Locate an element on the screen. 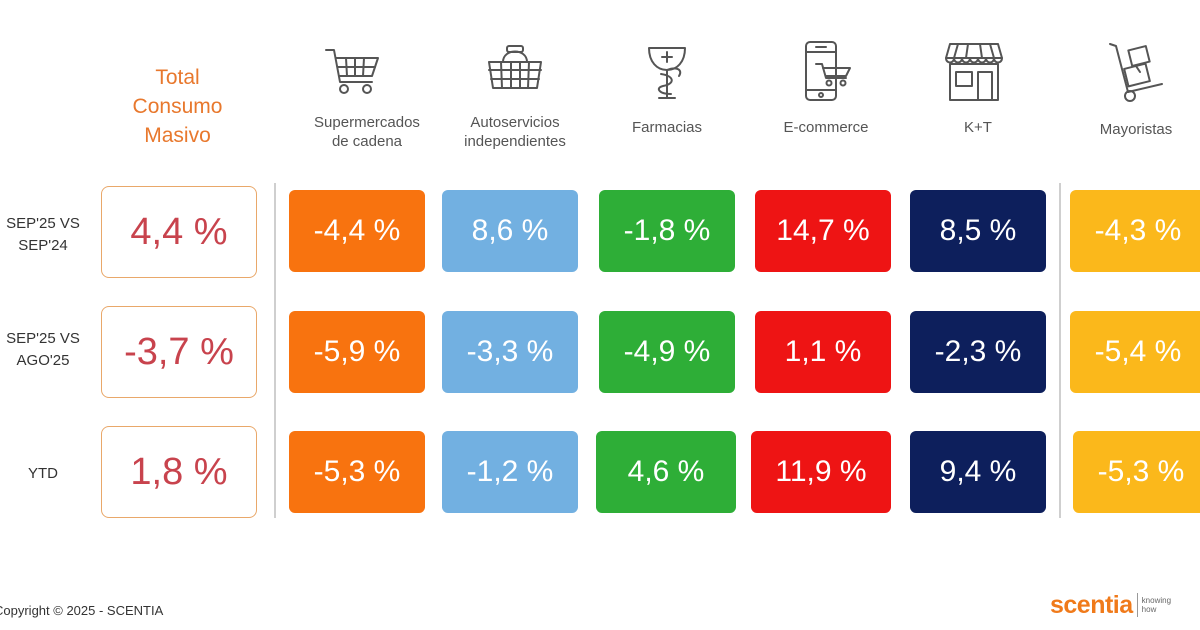 Image resolution: width=1200 pixels, height=630 pixels. brand-tagline-line: how is located at coordinates (1149, 609).